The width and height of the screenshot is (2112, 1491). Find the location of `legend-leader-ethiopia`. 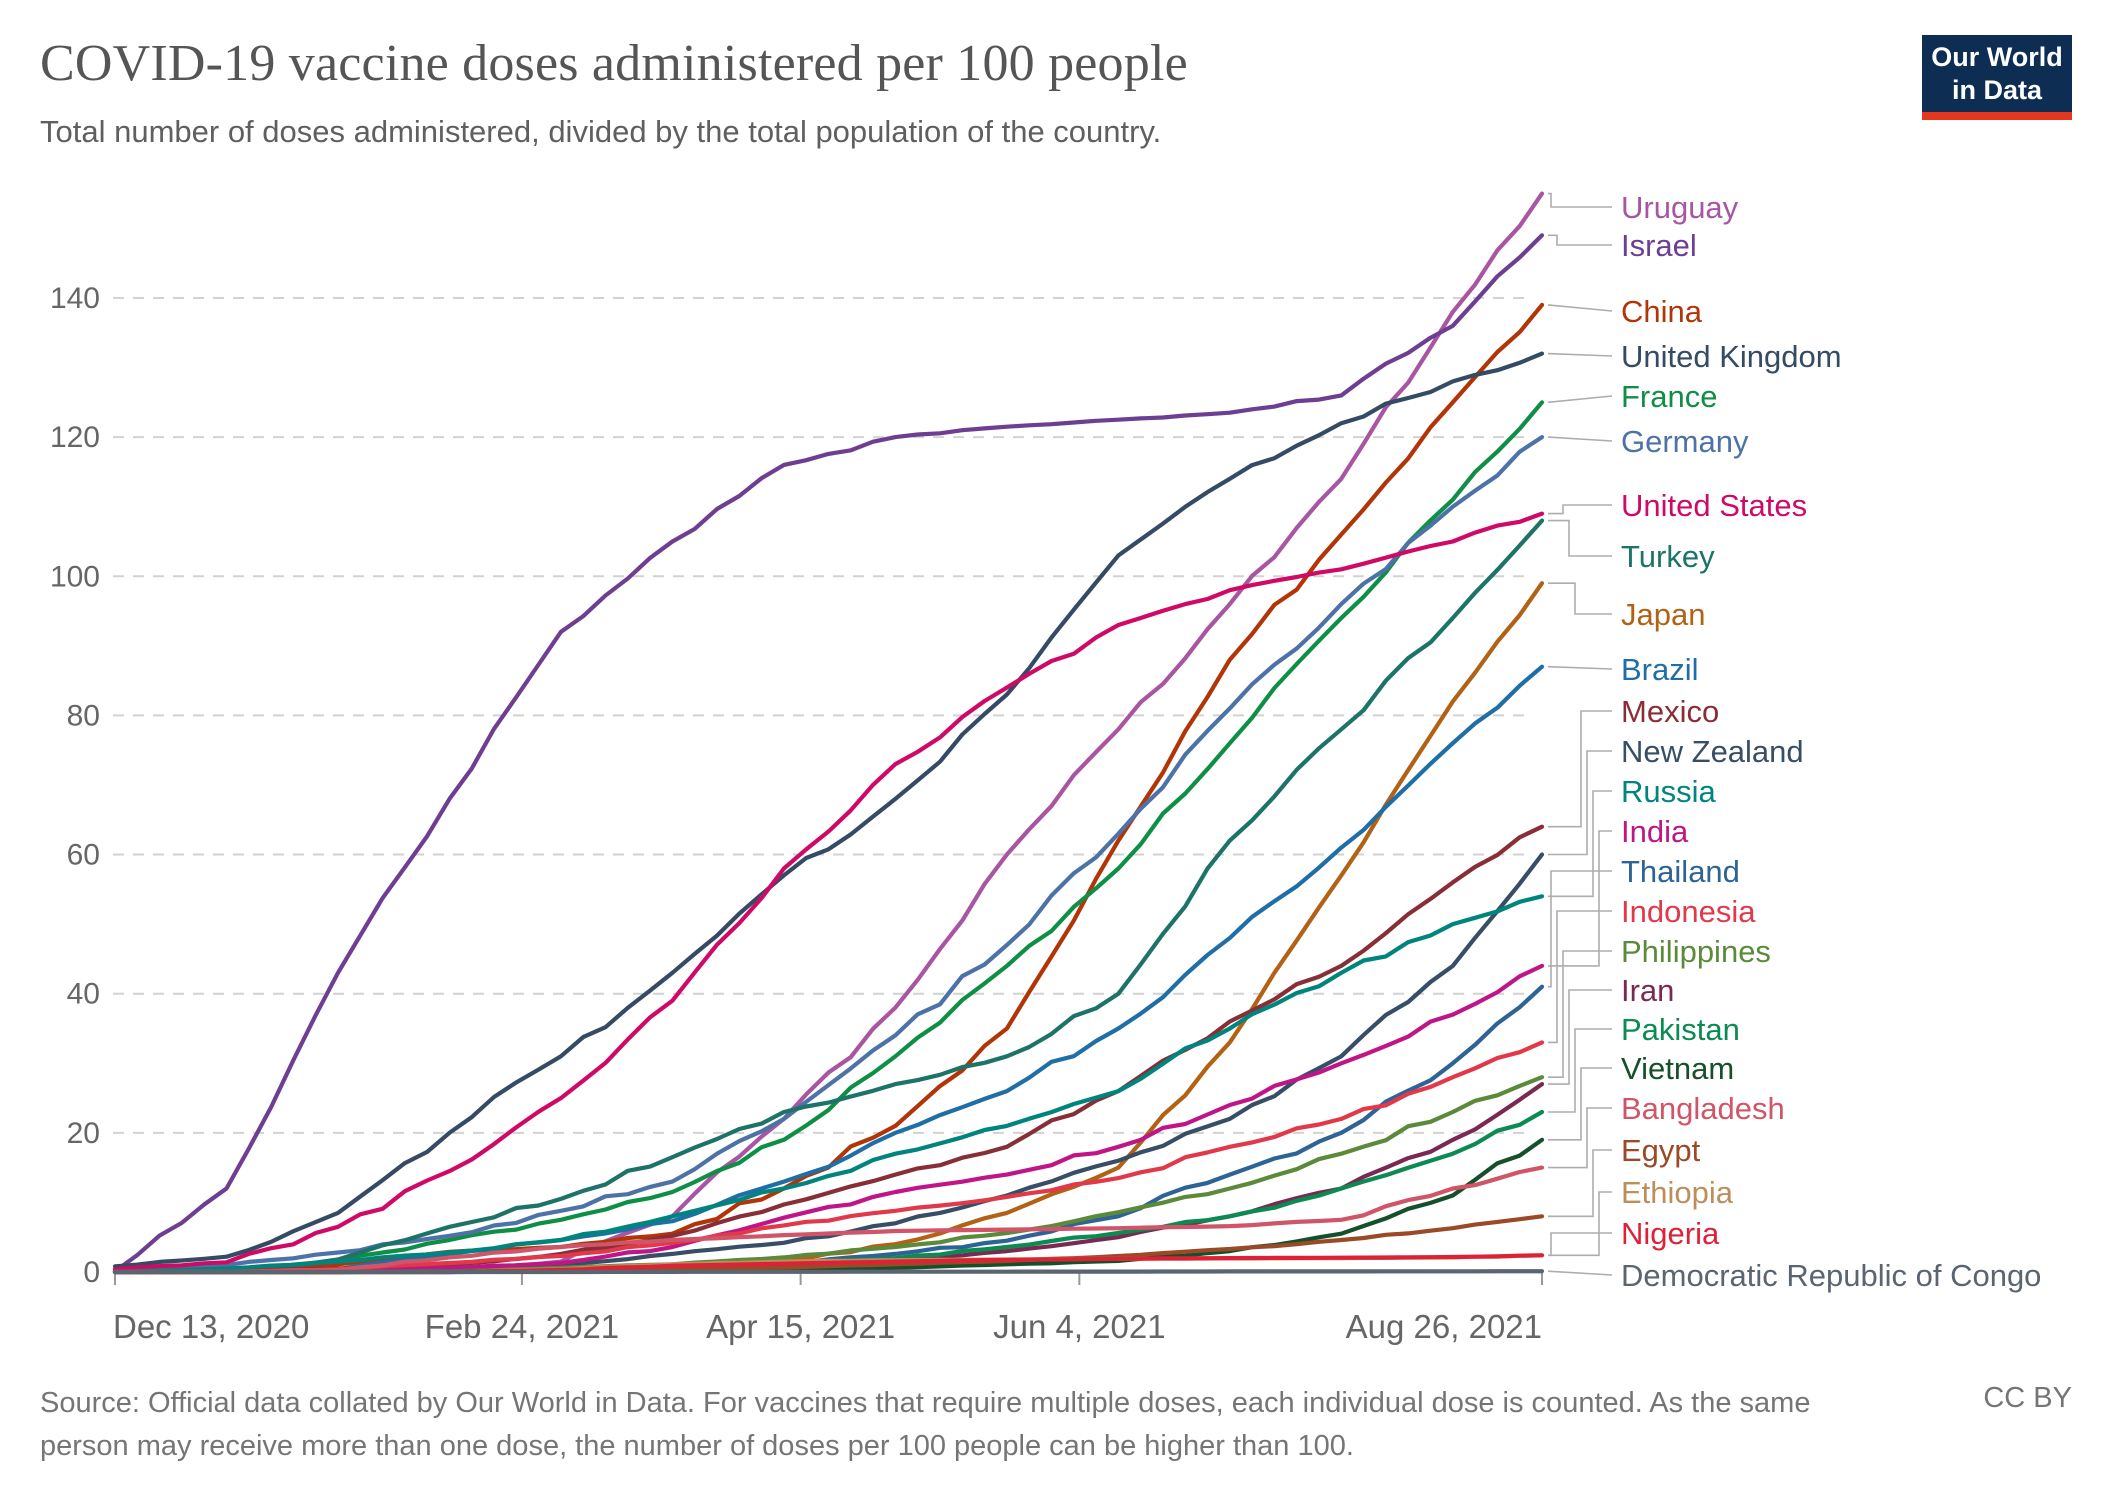

legend-leader-ethiopia is located at coordinates (1580, 1224).